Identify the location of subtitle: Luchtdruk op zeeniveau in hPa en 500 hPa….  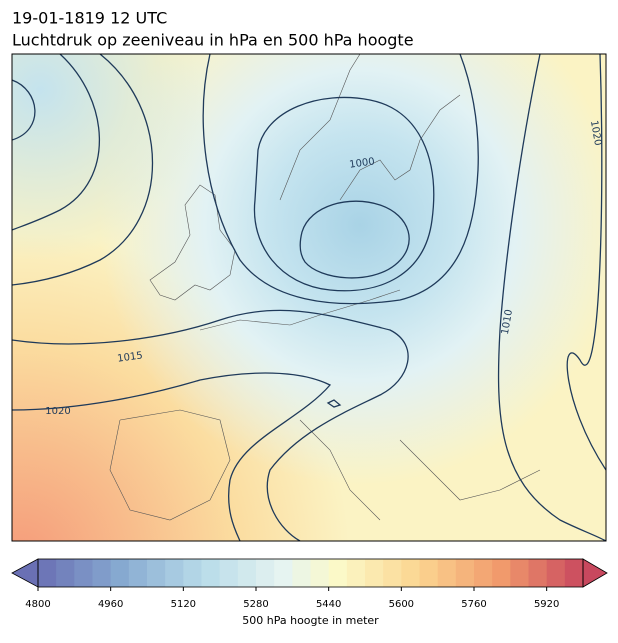
(213, 40).